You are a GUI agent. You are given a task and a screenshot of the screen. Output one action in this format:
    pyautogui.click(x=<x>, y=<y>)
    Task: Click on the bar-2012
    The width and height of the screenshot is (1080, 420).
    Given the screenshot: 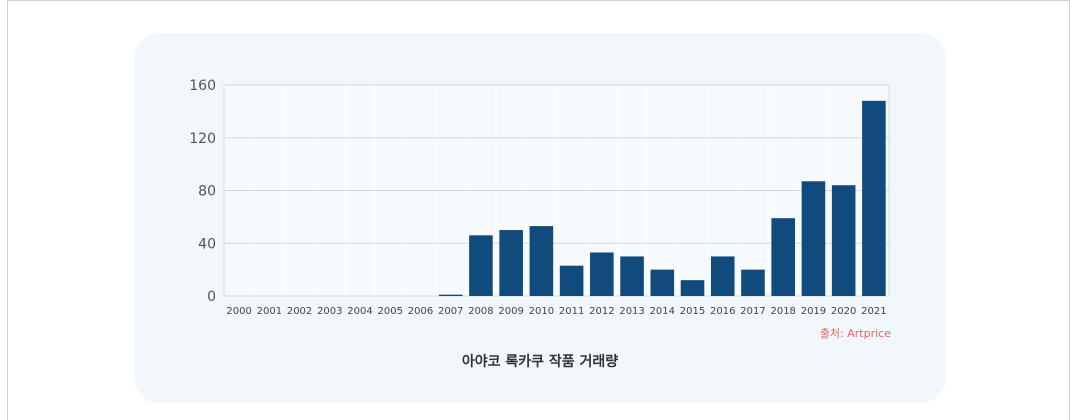 What is the action you would take?
    pyautogui.click(x=602, y=274)
    